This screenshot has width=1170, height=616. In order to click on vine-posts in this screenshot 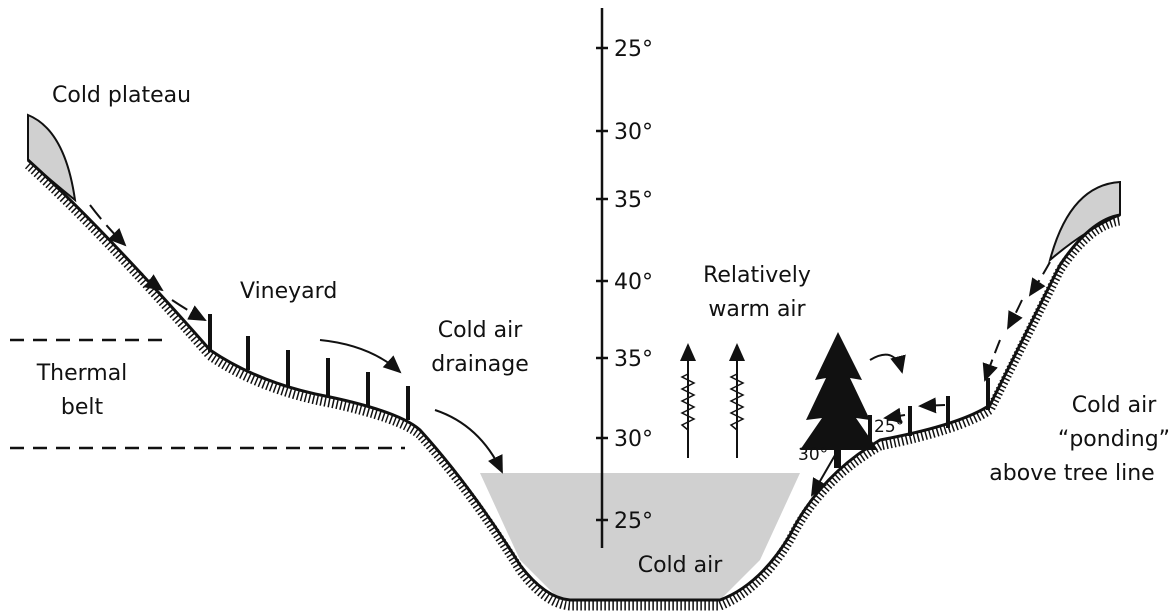, I will do `click(599, 378)`.